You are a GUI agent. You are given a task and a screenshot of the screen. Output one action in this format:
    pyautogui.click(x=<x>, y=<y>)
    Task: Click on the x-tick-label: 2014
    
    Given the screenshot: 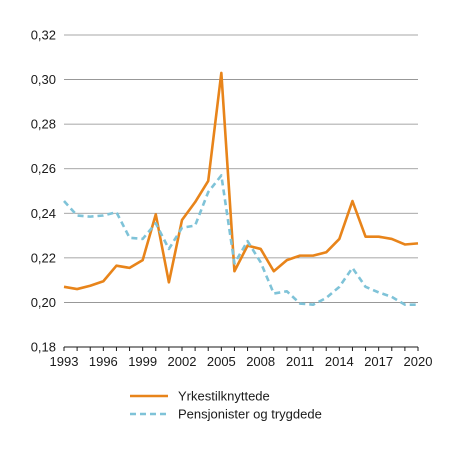 What is the action you would take?
    pyautogui.click(x=339, y=361)
    